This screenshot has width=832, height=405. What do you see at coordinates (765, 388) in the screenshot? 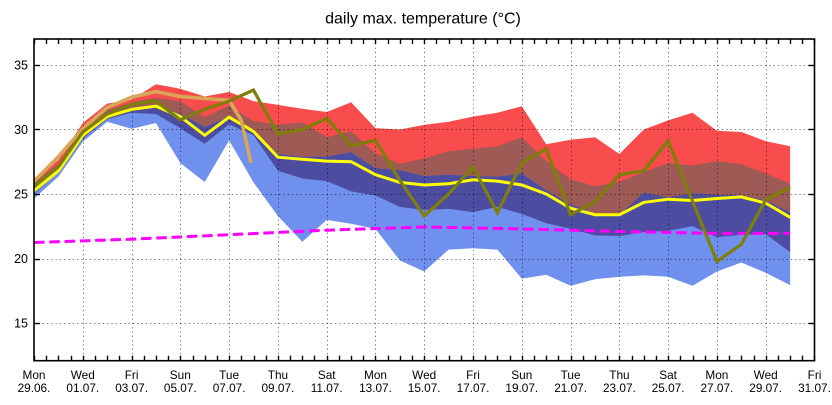
I see `svg-text: 29.07.` at bounding box center [765, 388].